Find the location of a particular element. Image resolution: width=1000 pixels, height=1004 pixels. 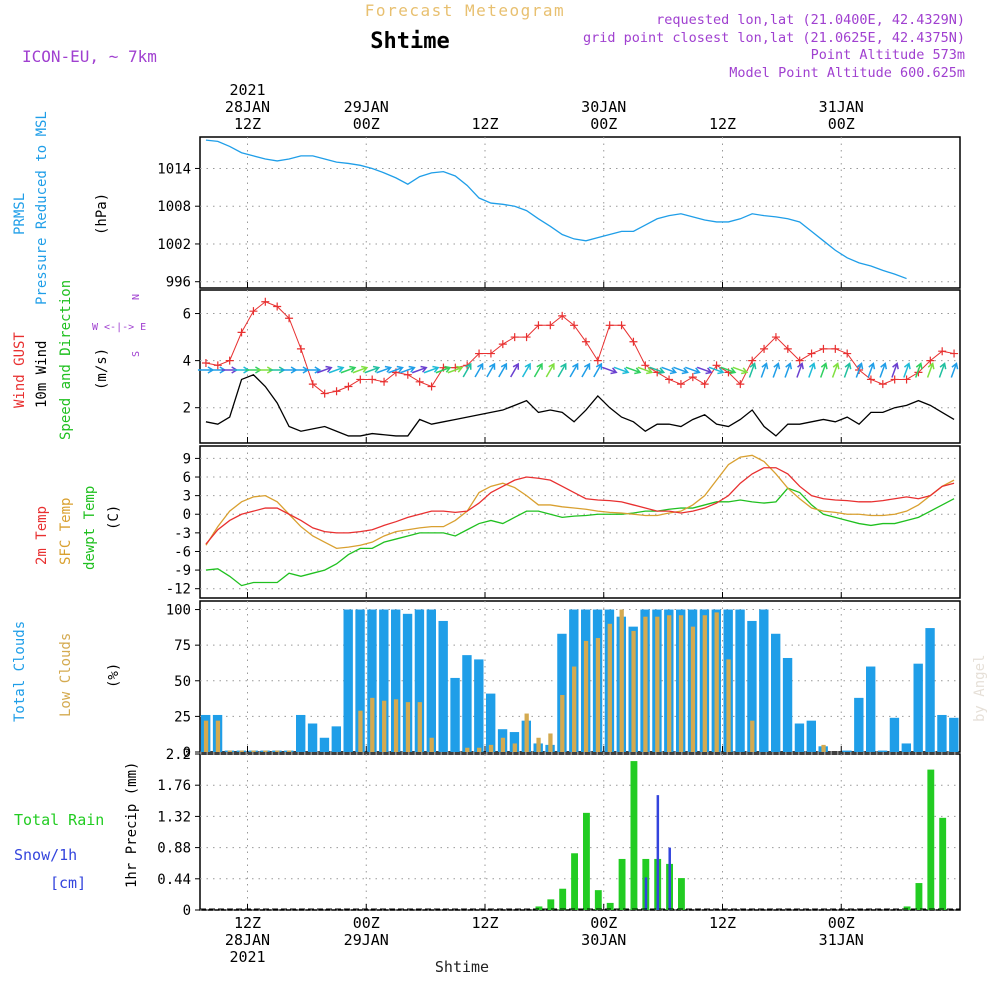

y-tick-label: 0.88 is located at coordinates (174, 849).